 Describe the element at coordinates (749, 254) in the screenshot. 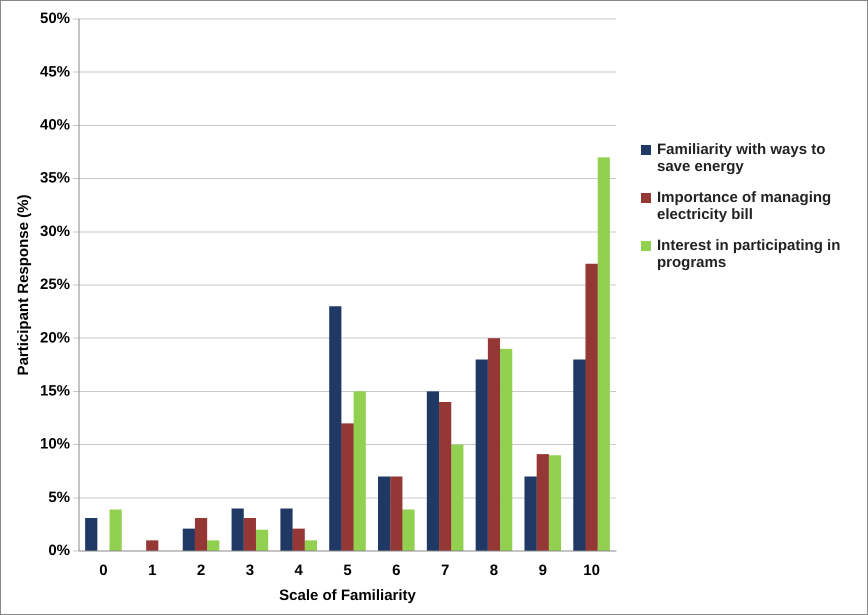

I see `legend-label: Interest in participating in programs` at that location.